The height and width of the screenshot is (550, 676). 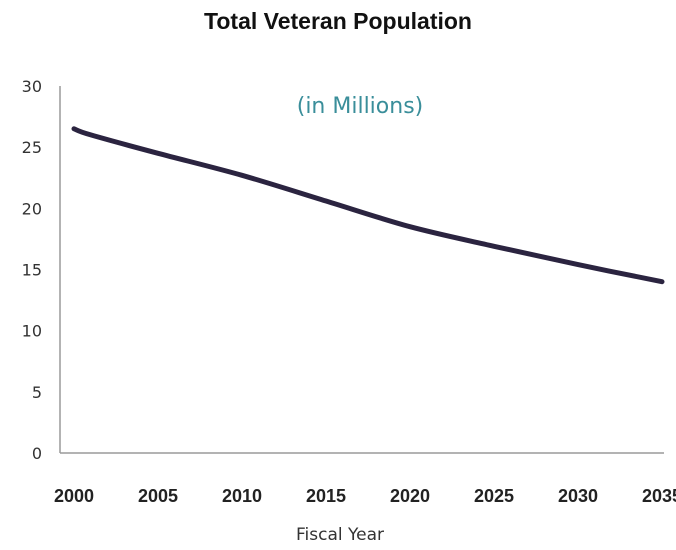 I want to click on x-tick-label: 2000, so click(x=74, y=496).